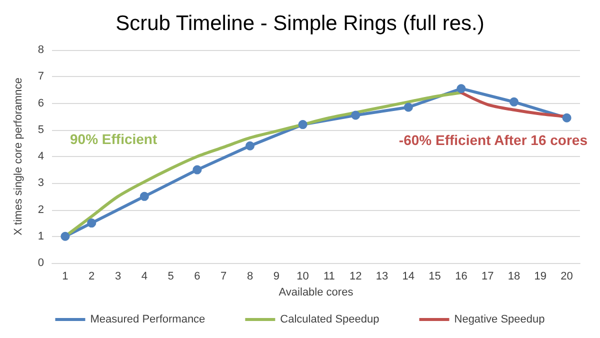  Describe the element at coordinates (434, 276) in the screenshot. I see `x-tick-label: 15` at that location.